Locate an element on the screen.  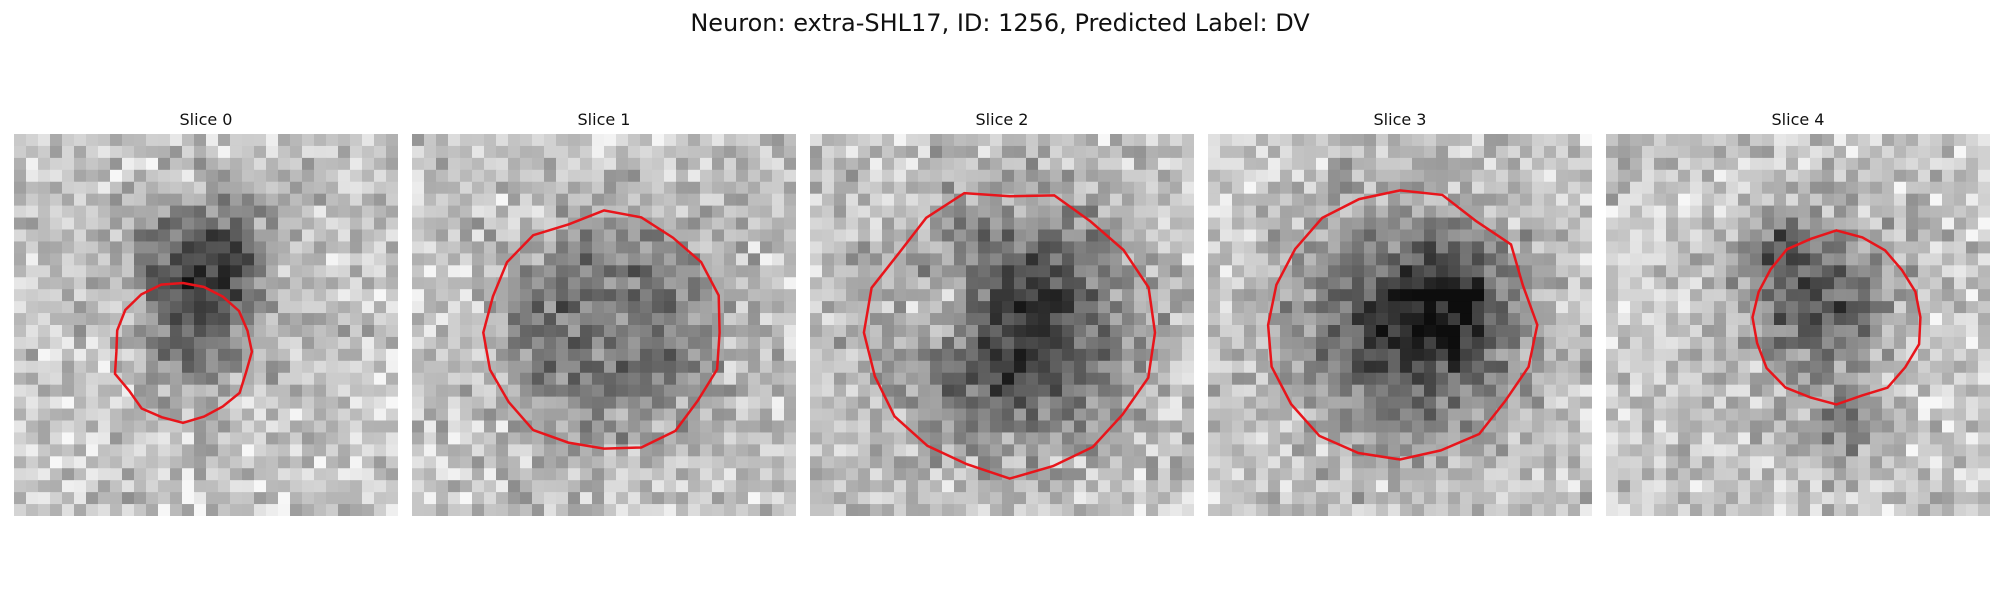
slice-1-microscopy-image is located at coordinates (604, 325).